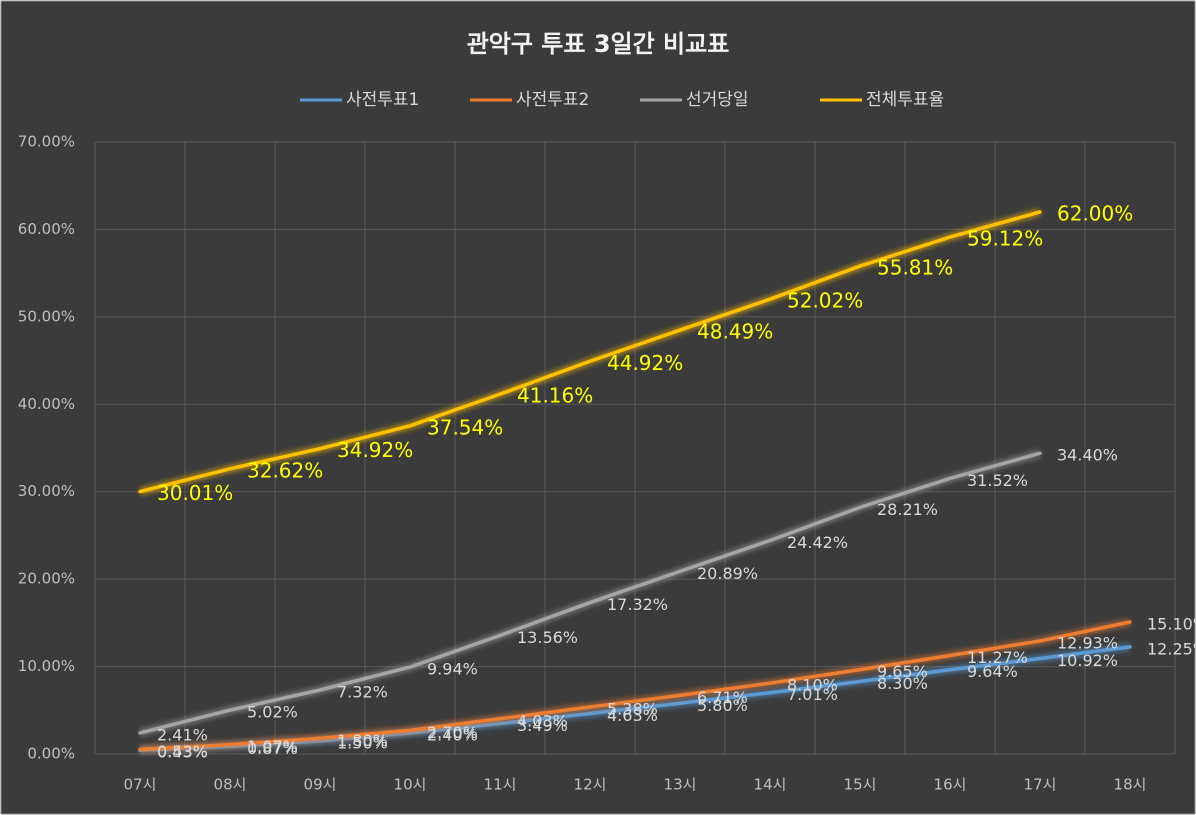 This screenshot has width=1196, height=815. Describe the element at coordinates (770, 785) in the screenshot. I see `x-tick-label: 14시` at that location.